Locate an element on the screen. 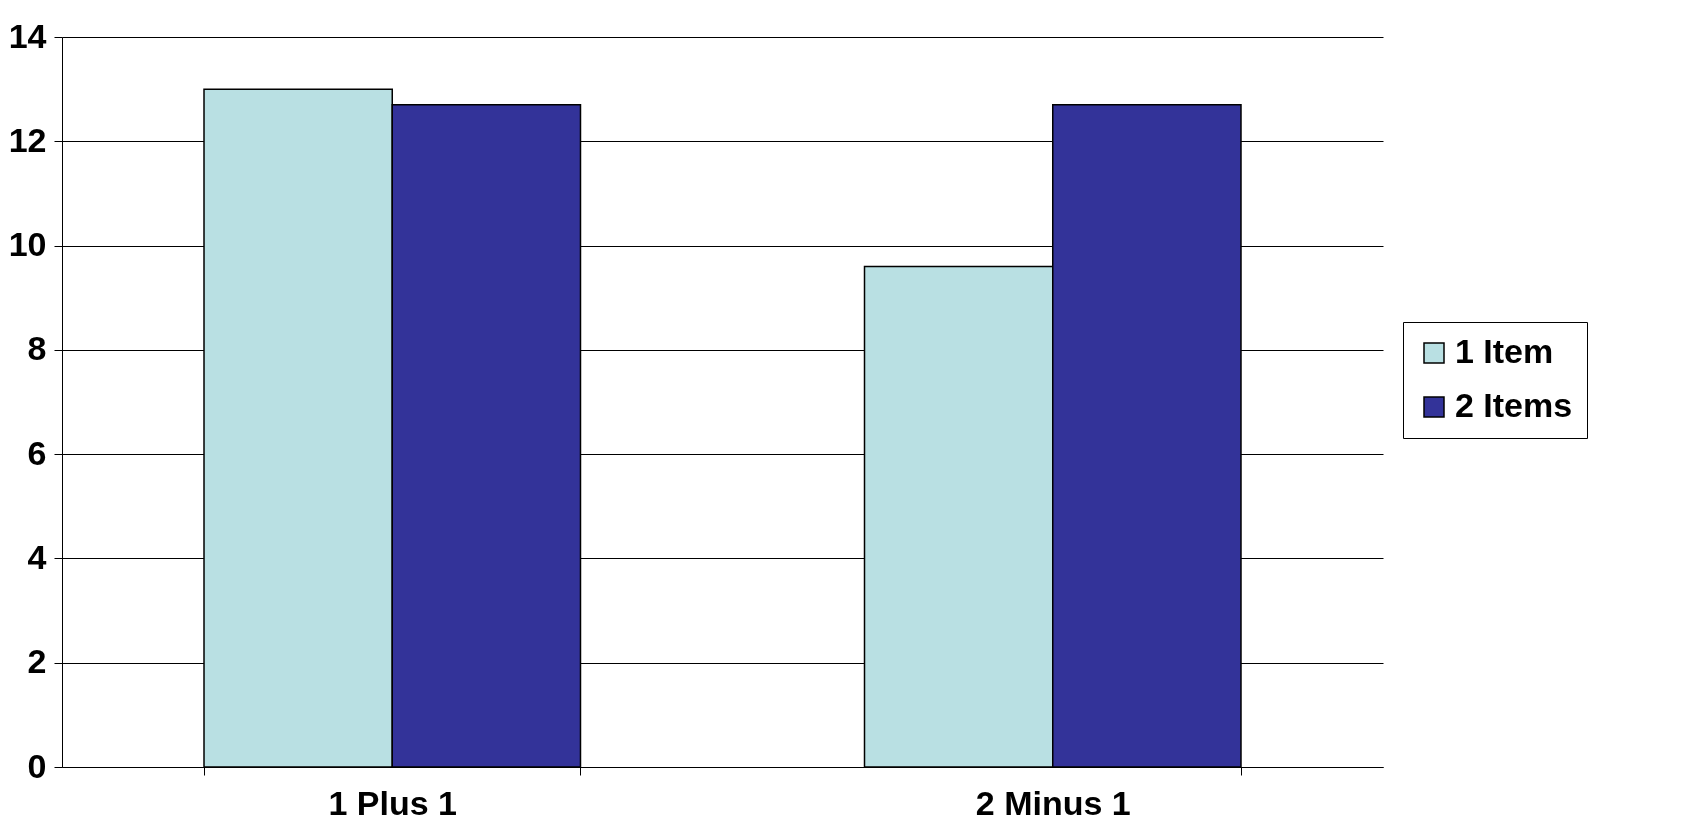 Image resolution: width=1688 pixels, height=835 pixels. y-tick-label: 2 is located at coordinates (37, 661).